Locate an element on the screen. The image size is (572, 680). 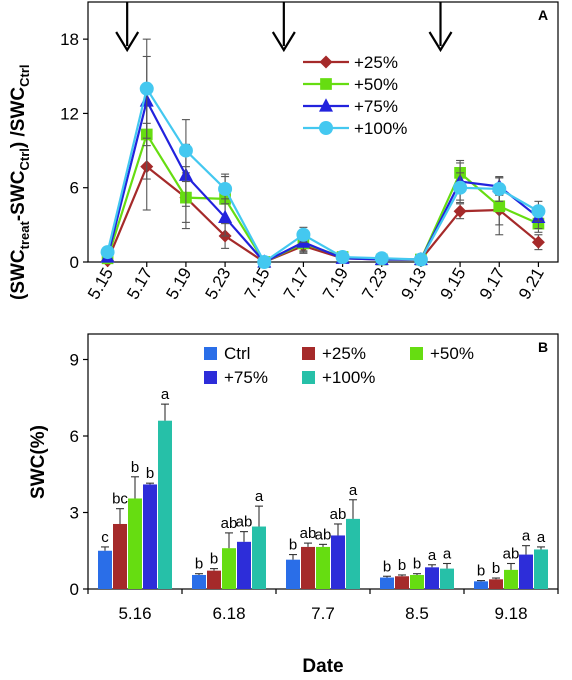
a-x-tick-label: 5.17 is located at coordinates (139, 284).